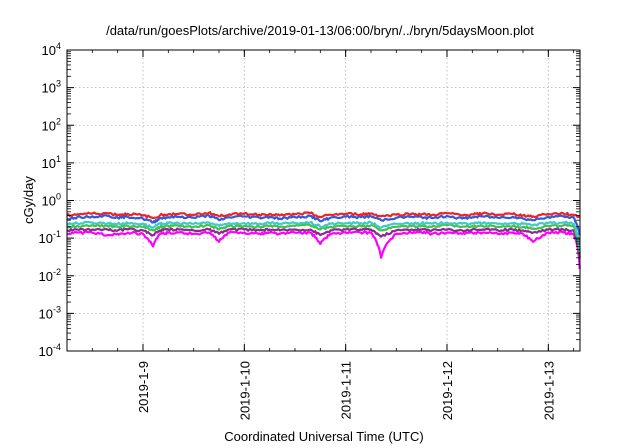 Image resolution: width=640 pixels, height=448 pixels. Describe the element at coordinates (50, 350) in the screenshot. I see `y-tick-label: 10⁻⁴` at that location.